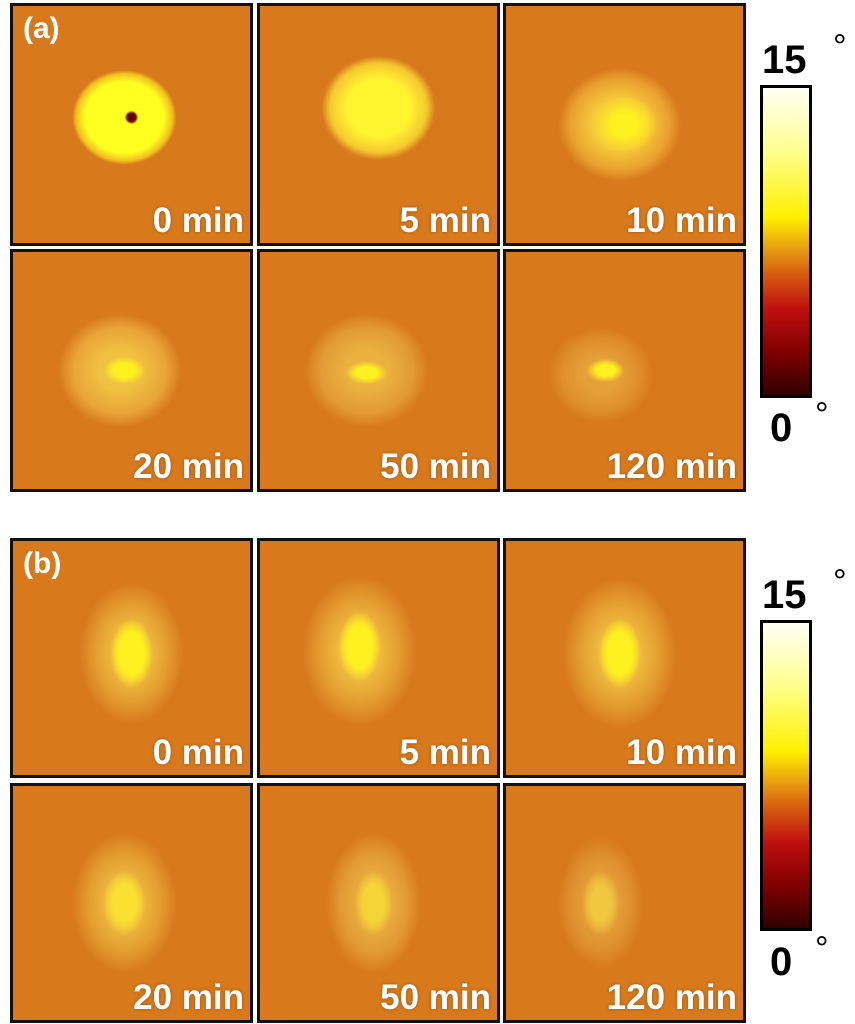  What do you see at coordinates (42, 563) in the screenshot?
I see `panel-label: (b)` at bounding box center [42, 563].